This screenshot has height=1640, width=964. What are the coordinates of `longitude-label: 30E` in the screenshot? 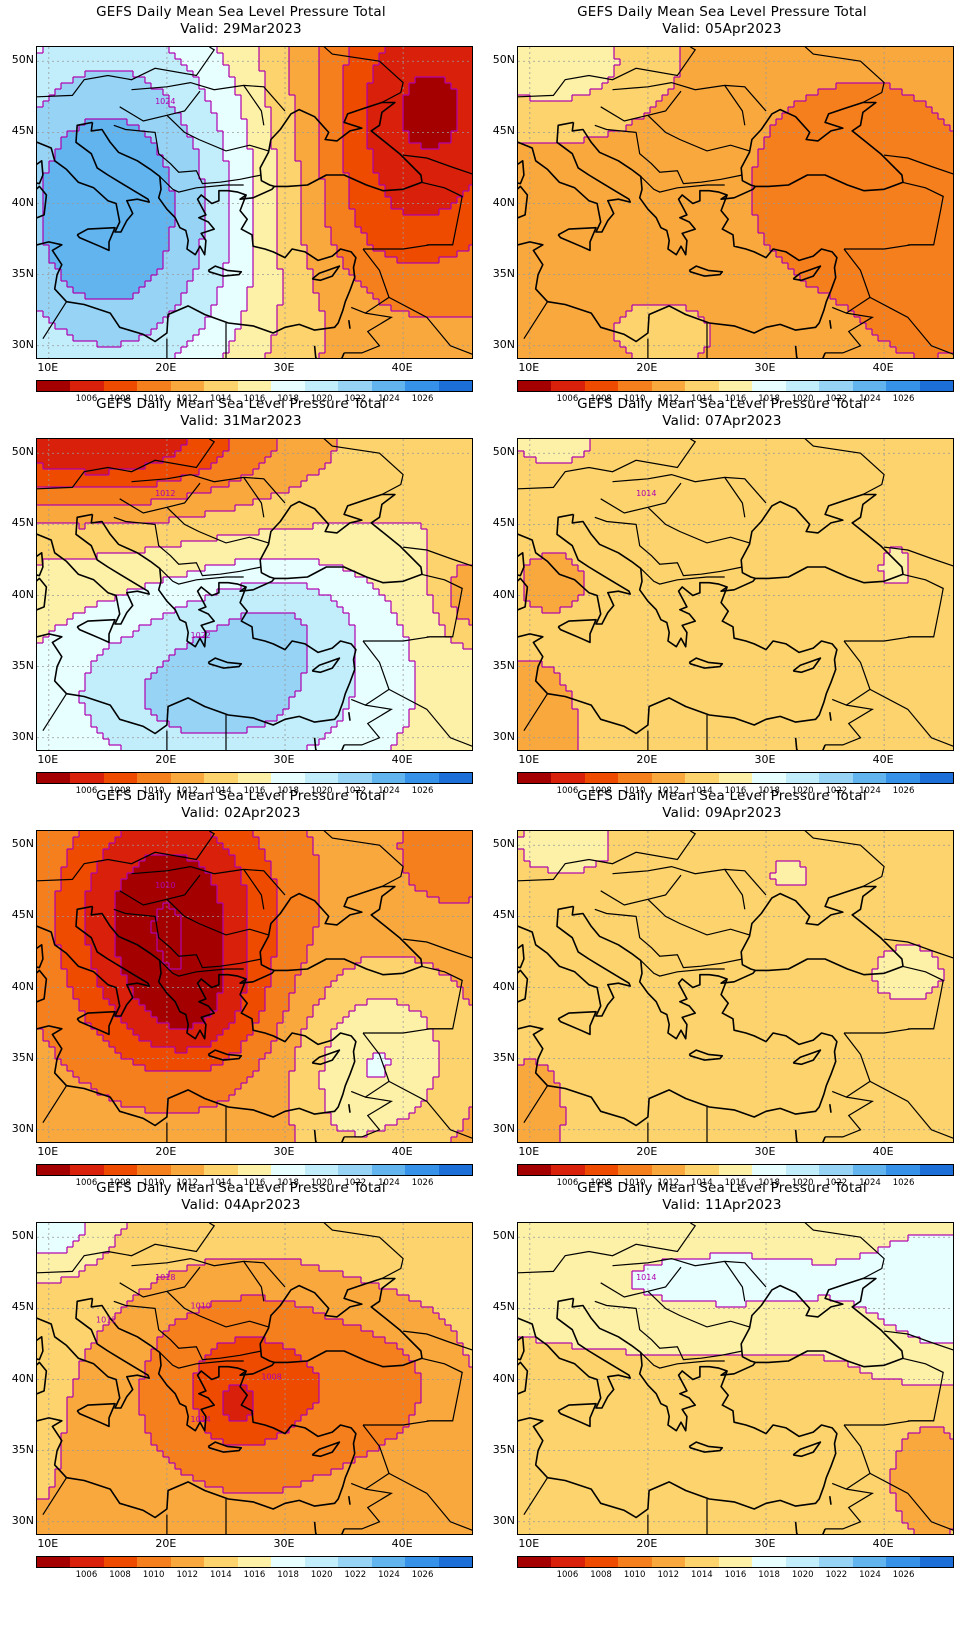 It's located at (284, 367).